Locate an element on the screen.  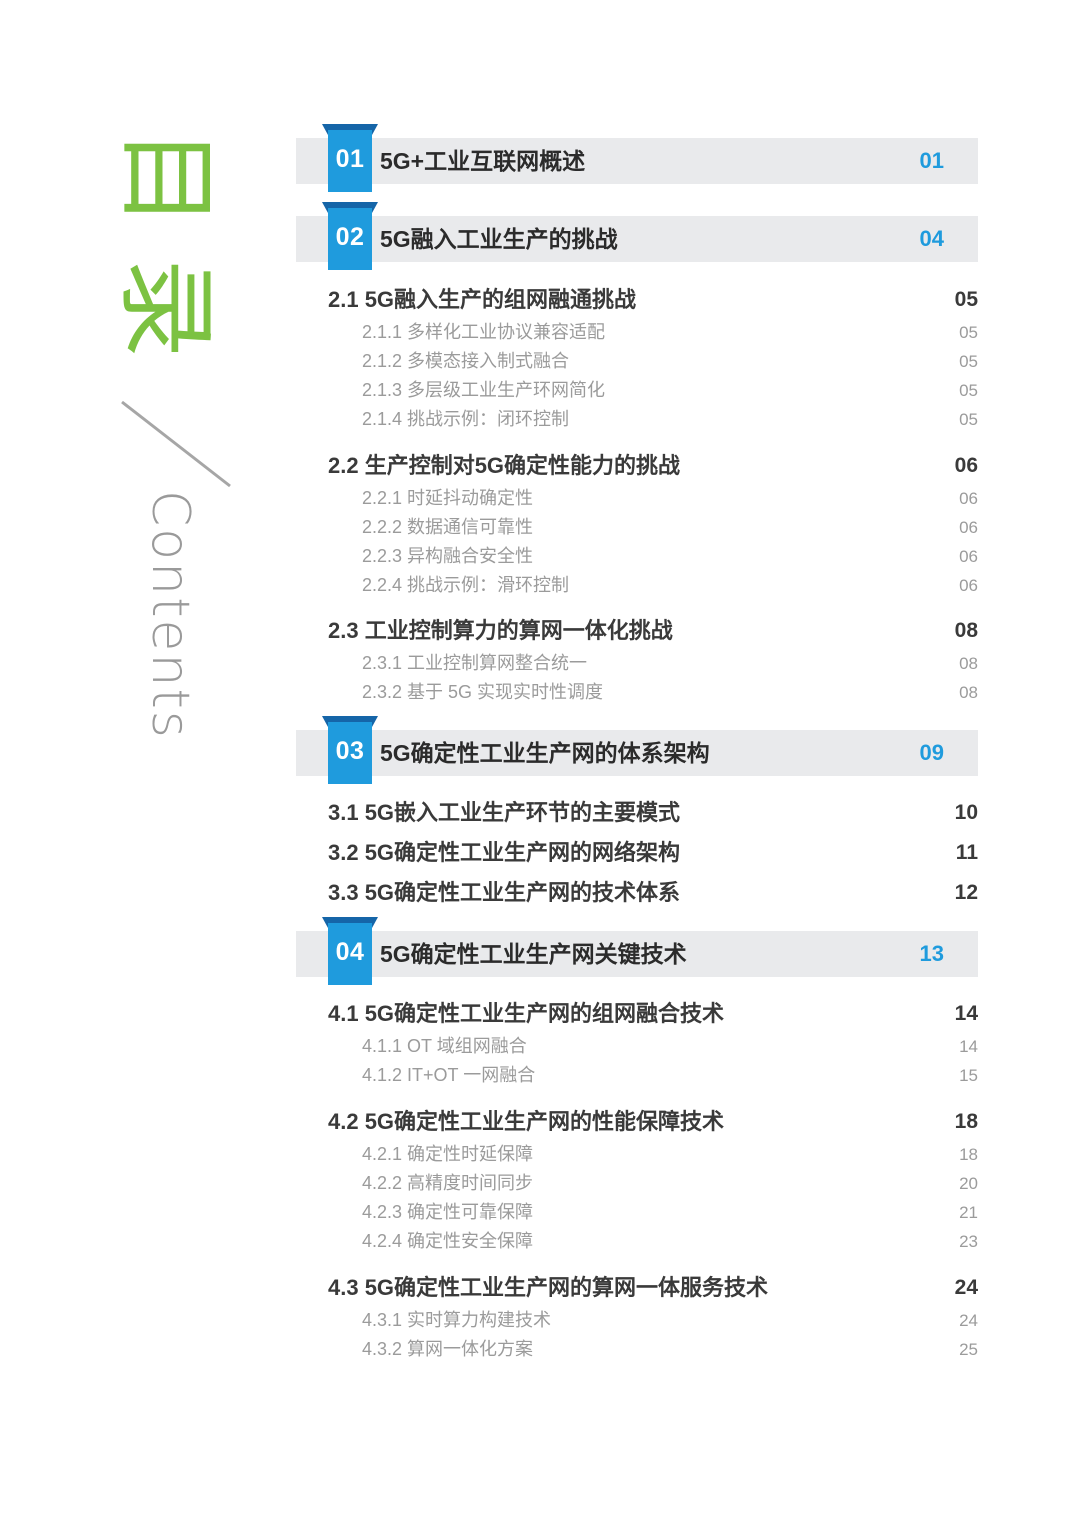
toc-section-row: 3.2 5G确定性工业生产网的网络架构 11 is located at coordinates (653, 853).